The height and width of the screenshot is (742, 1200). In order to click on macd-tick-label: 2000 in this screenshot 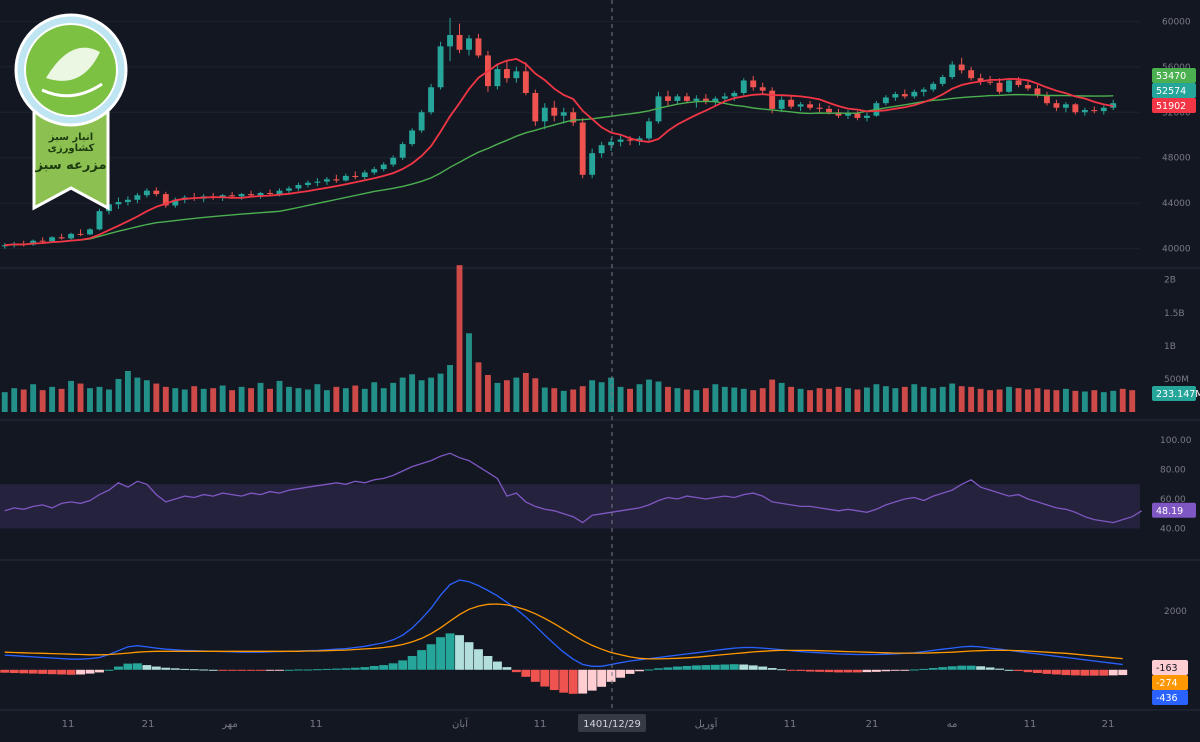, I will do `click(1175, 612)`.